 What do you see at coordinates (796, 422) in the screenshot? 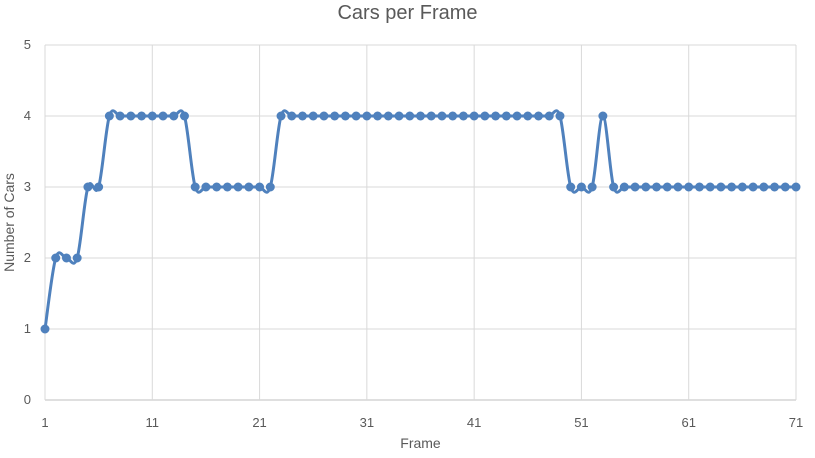
I see `x-tick-label: 71` at bounding box center [796, 422].